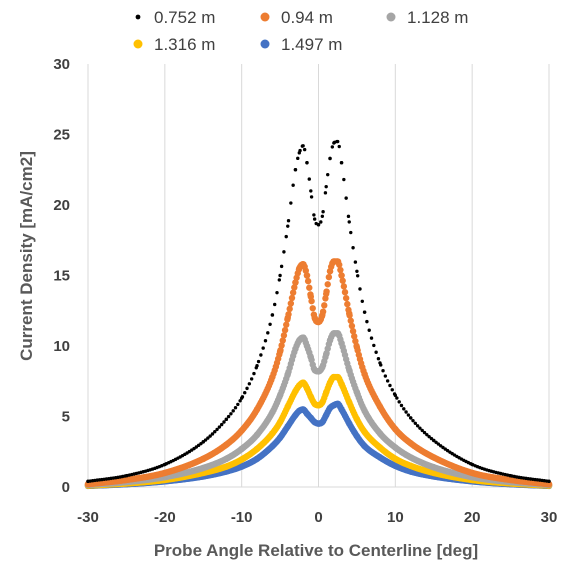 This screenshot has height=567, width=561. I want to click on x-tick-label: 30, so click(549, 517).